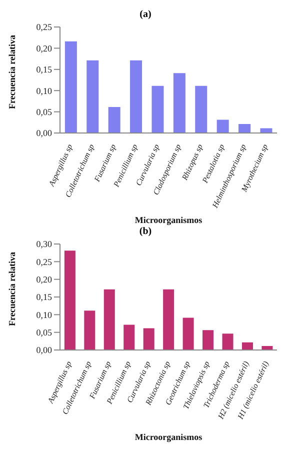  What do you see at coordinates (145, 15) in the screenshot?
I see `chart-title: (a)` at bounding box center [145, 15].